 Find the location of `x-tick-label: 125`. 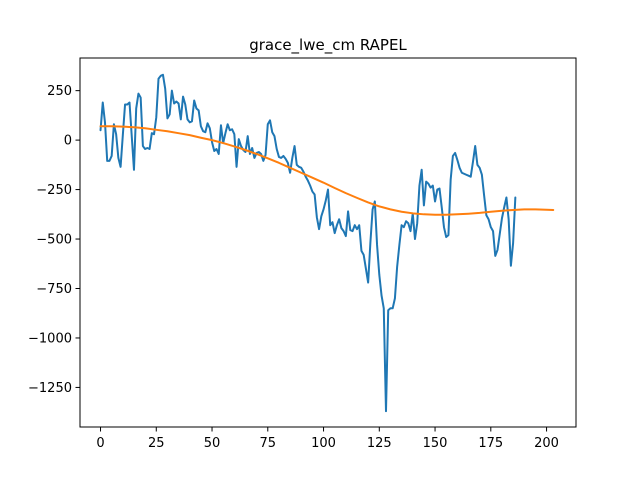

x-tick-label: 125 is located at coordinates (379, 443).